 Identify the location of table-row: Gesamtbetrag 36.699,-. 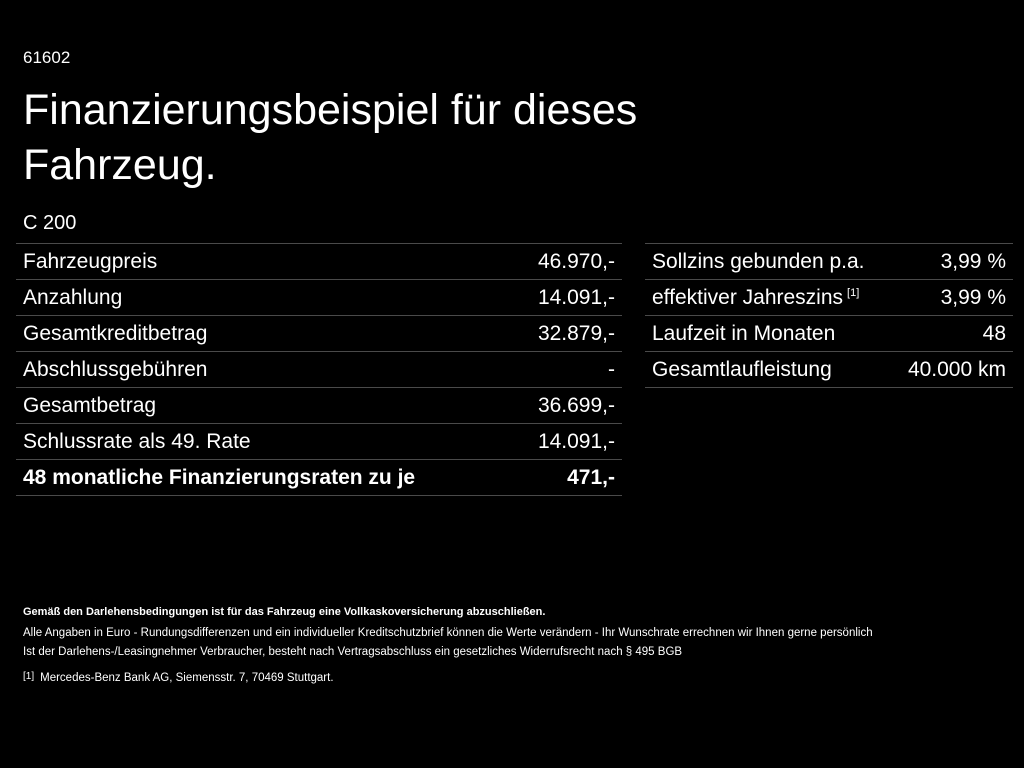
(319, 405).